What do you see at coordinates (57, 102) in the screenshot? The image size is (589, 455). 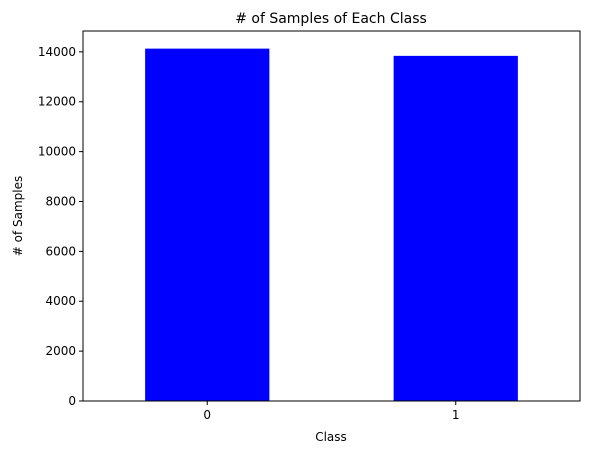 I see `y-tick-label: 12000` at bounding box center [57, 102].